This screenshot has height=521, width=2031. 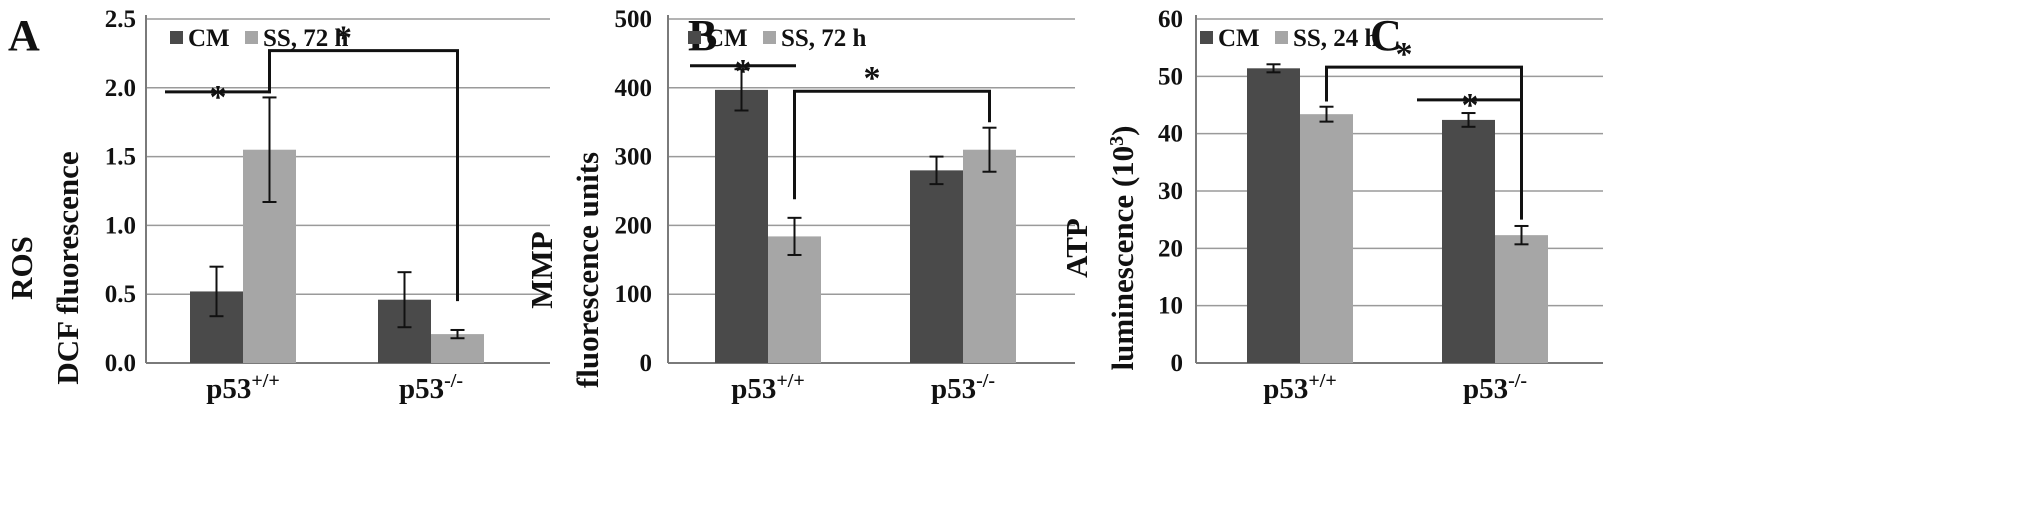 What do you see at coordinates (1076, 248) in the screenshot?
I see `y-axis-label-line1: ATP` at bounding box center [1076, 248].